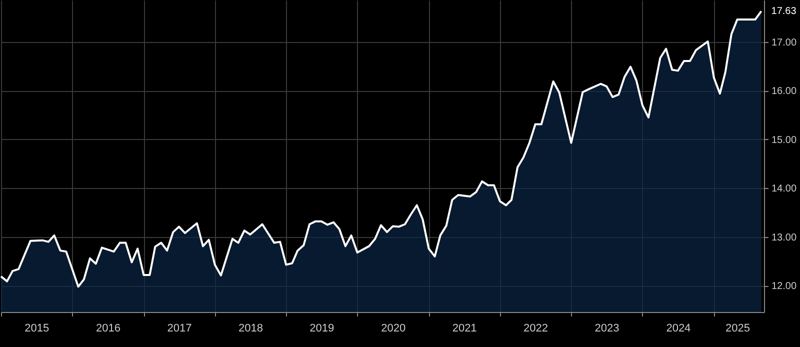  Describe the element at coordinates (464, 328) in the screenshot. I see `x-tick-label: 2021` at that location.